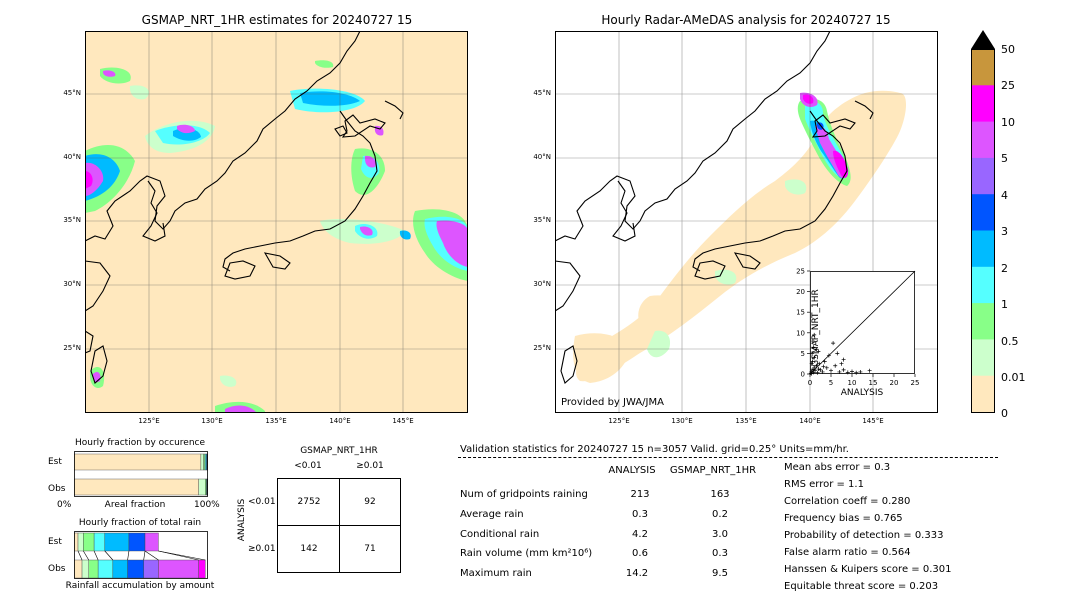 This screenshot has width=1080, height=612. What do you see at coordinates (847, 501) in the screenshot?
I see `score-line: Correlation coeff = 0.280` at bounding box center [847, 501].